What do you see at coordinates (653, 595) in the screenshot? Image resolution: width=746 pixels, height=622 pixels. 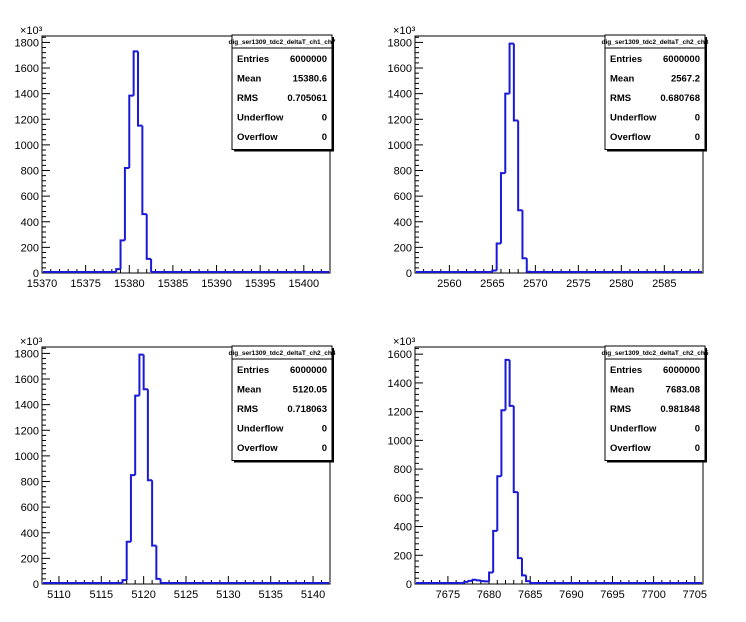 I see `x-tick-label: 7700` at bounding box center [653, 595].